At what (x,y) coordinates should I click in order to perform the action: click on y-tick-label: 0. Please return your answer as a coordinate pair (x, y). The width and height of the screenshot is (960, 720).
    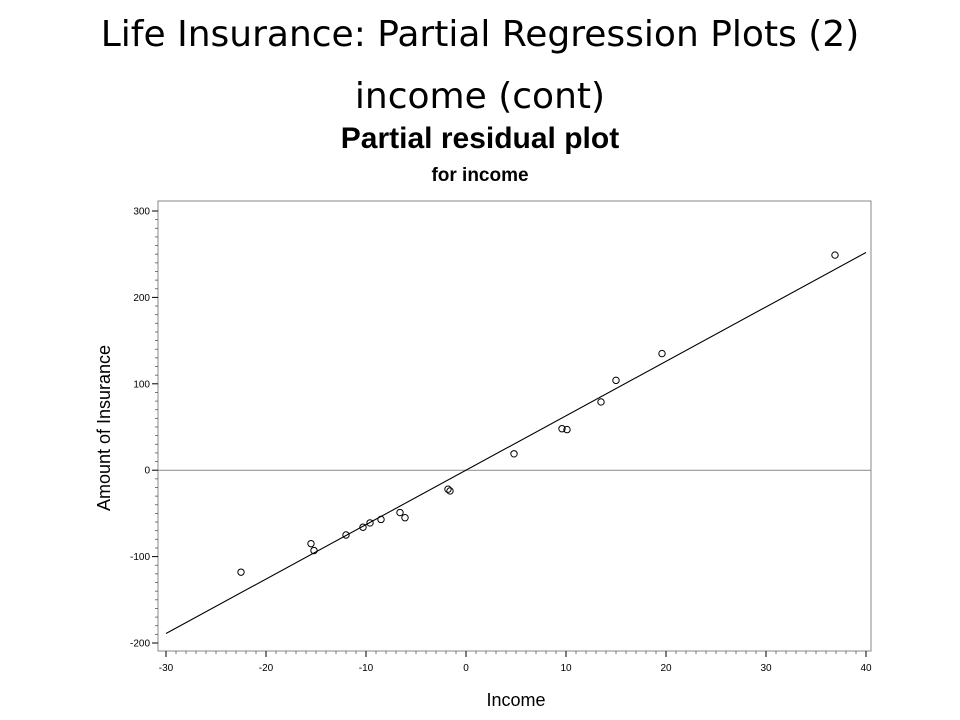
    Looking at the image, I should click on (147, 471).